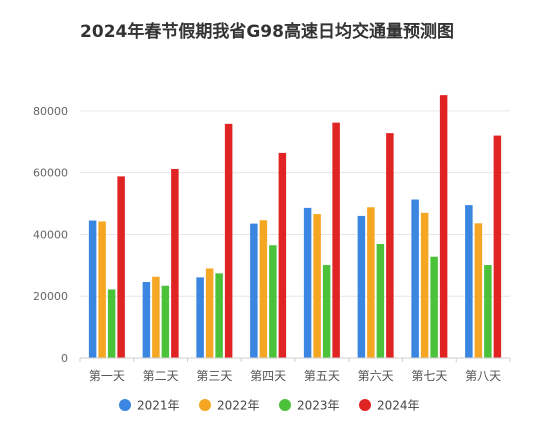 This screenshot has width=534, height=434. Describe the element at coordinates (158, 406) in the screenshot. I see `legend-label: 2021年` at that location.